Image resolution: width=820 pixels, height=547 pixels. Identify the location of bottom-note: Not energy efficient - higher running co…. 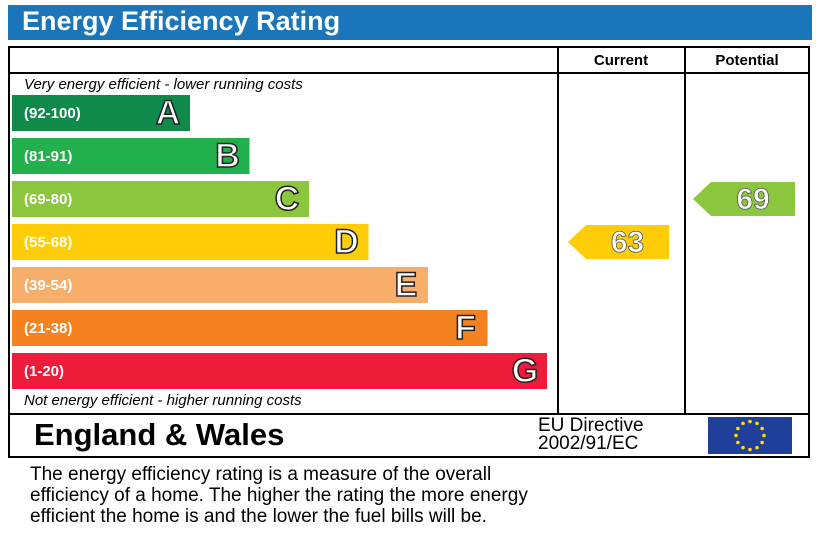
(163, 400).